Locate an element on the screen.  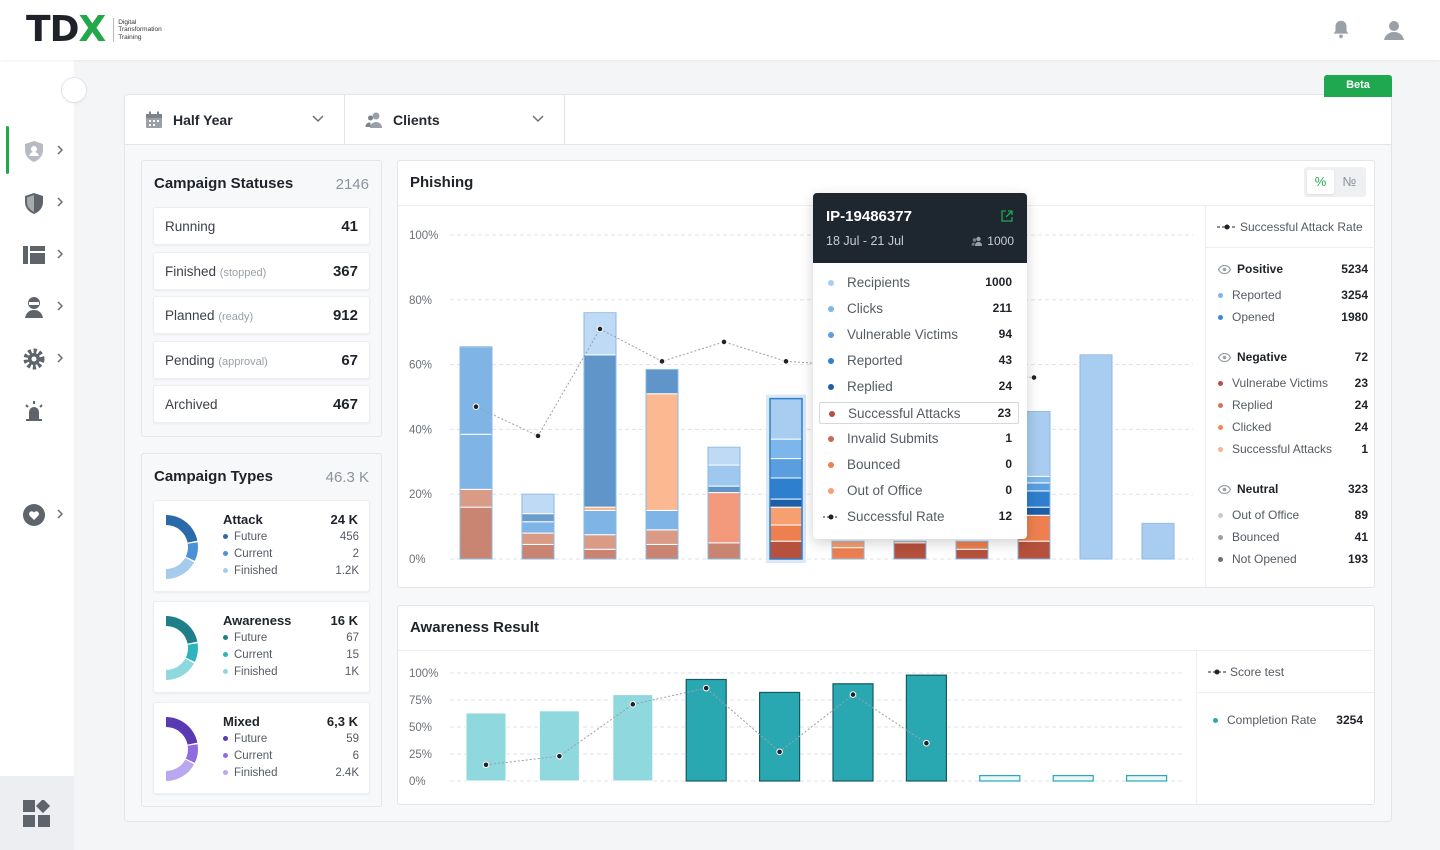
status-row: Finished (stopped) 367 is located at coordinates (261, 270).